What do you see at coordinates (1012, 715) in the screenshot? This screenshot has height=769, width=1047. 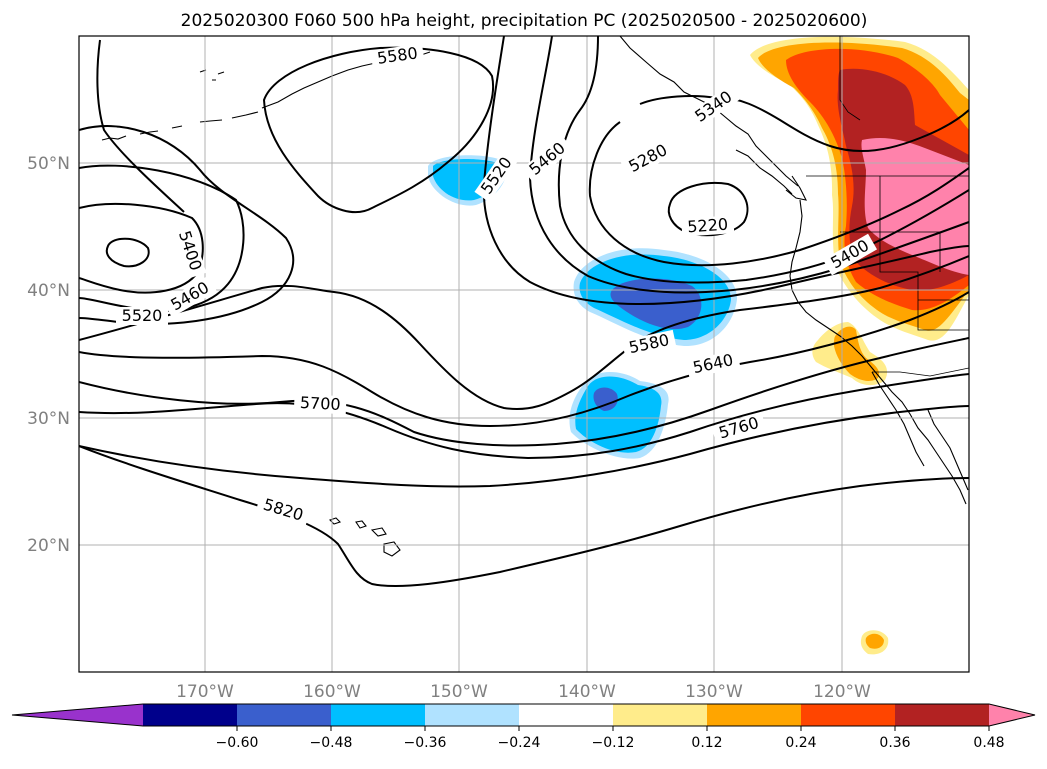 I see `colorbar-extend-max` at bounding box center [1012, 715].